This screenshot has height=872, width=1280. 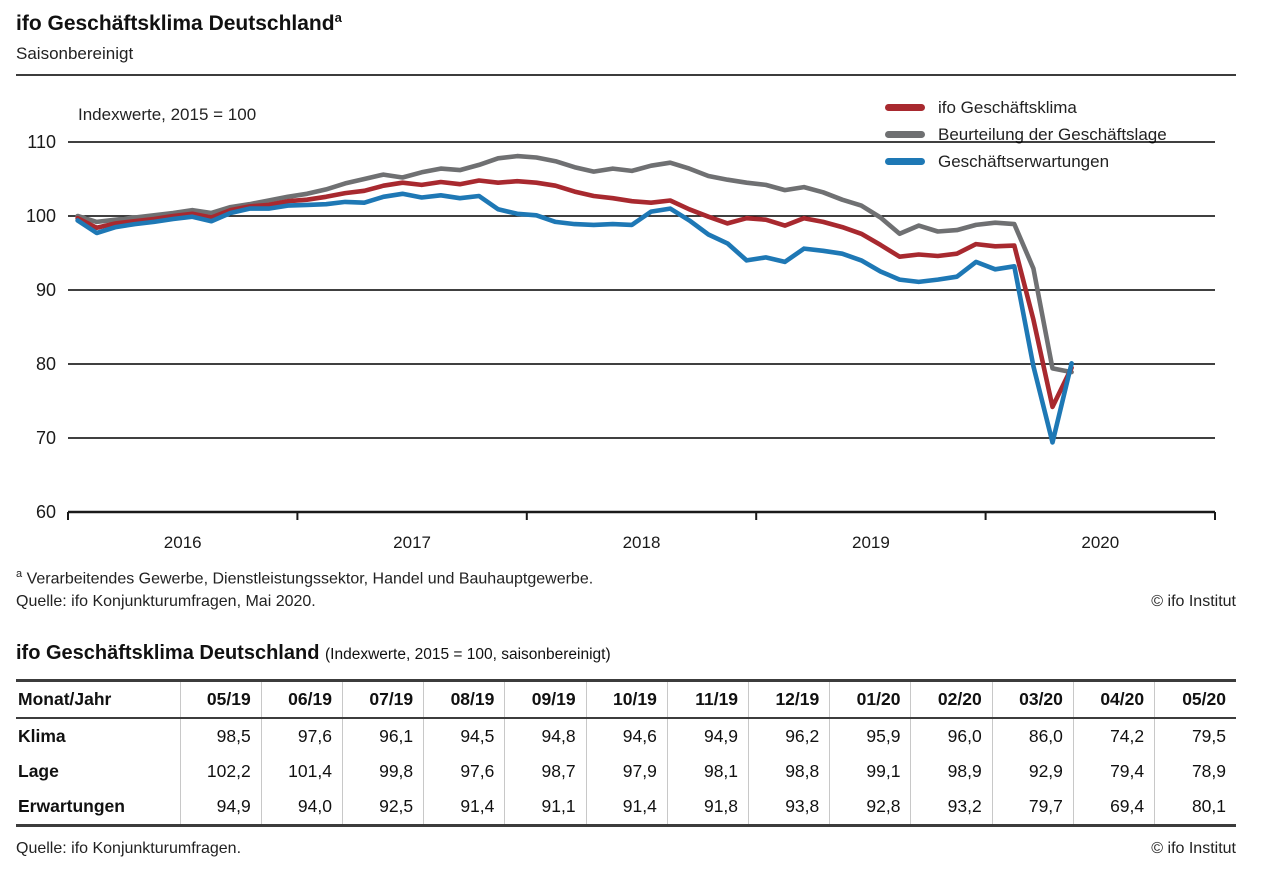 What do you see at coordinates (301, 807) in the screenshot?
I see `table-cell-value: 94,0` at bounding box center [301, 807].